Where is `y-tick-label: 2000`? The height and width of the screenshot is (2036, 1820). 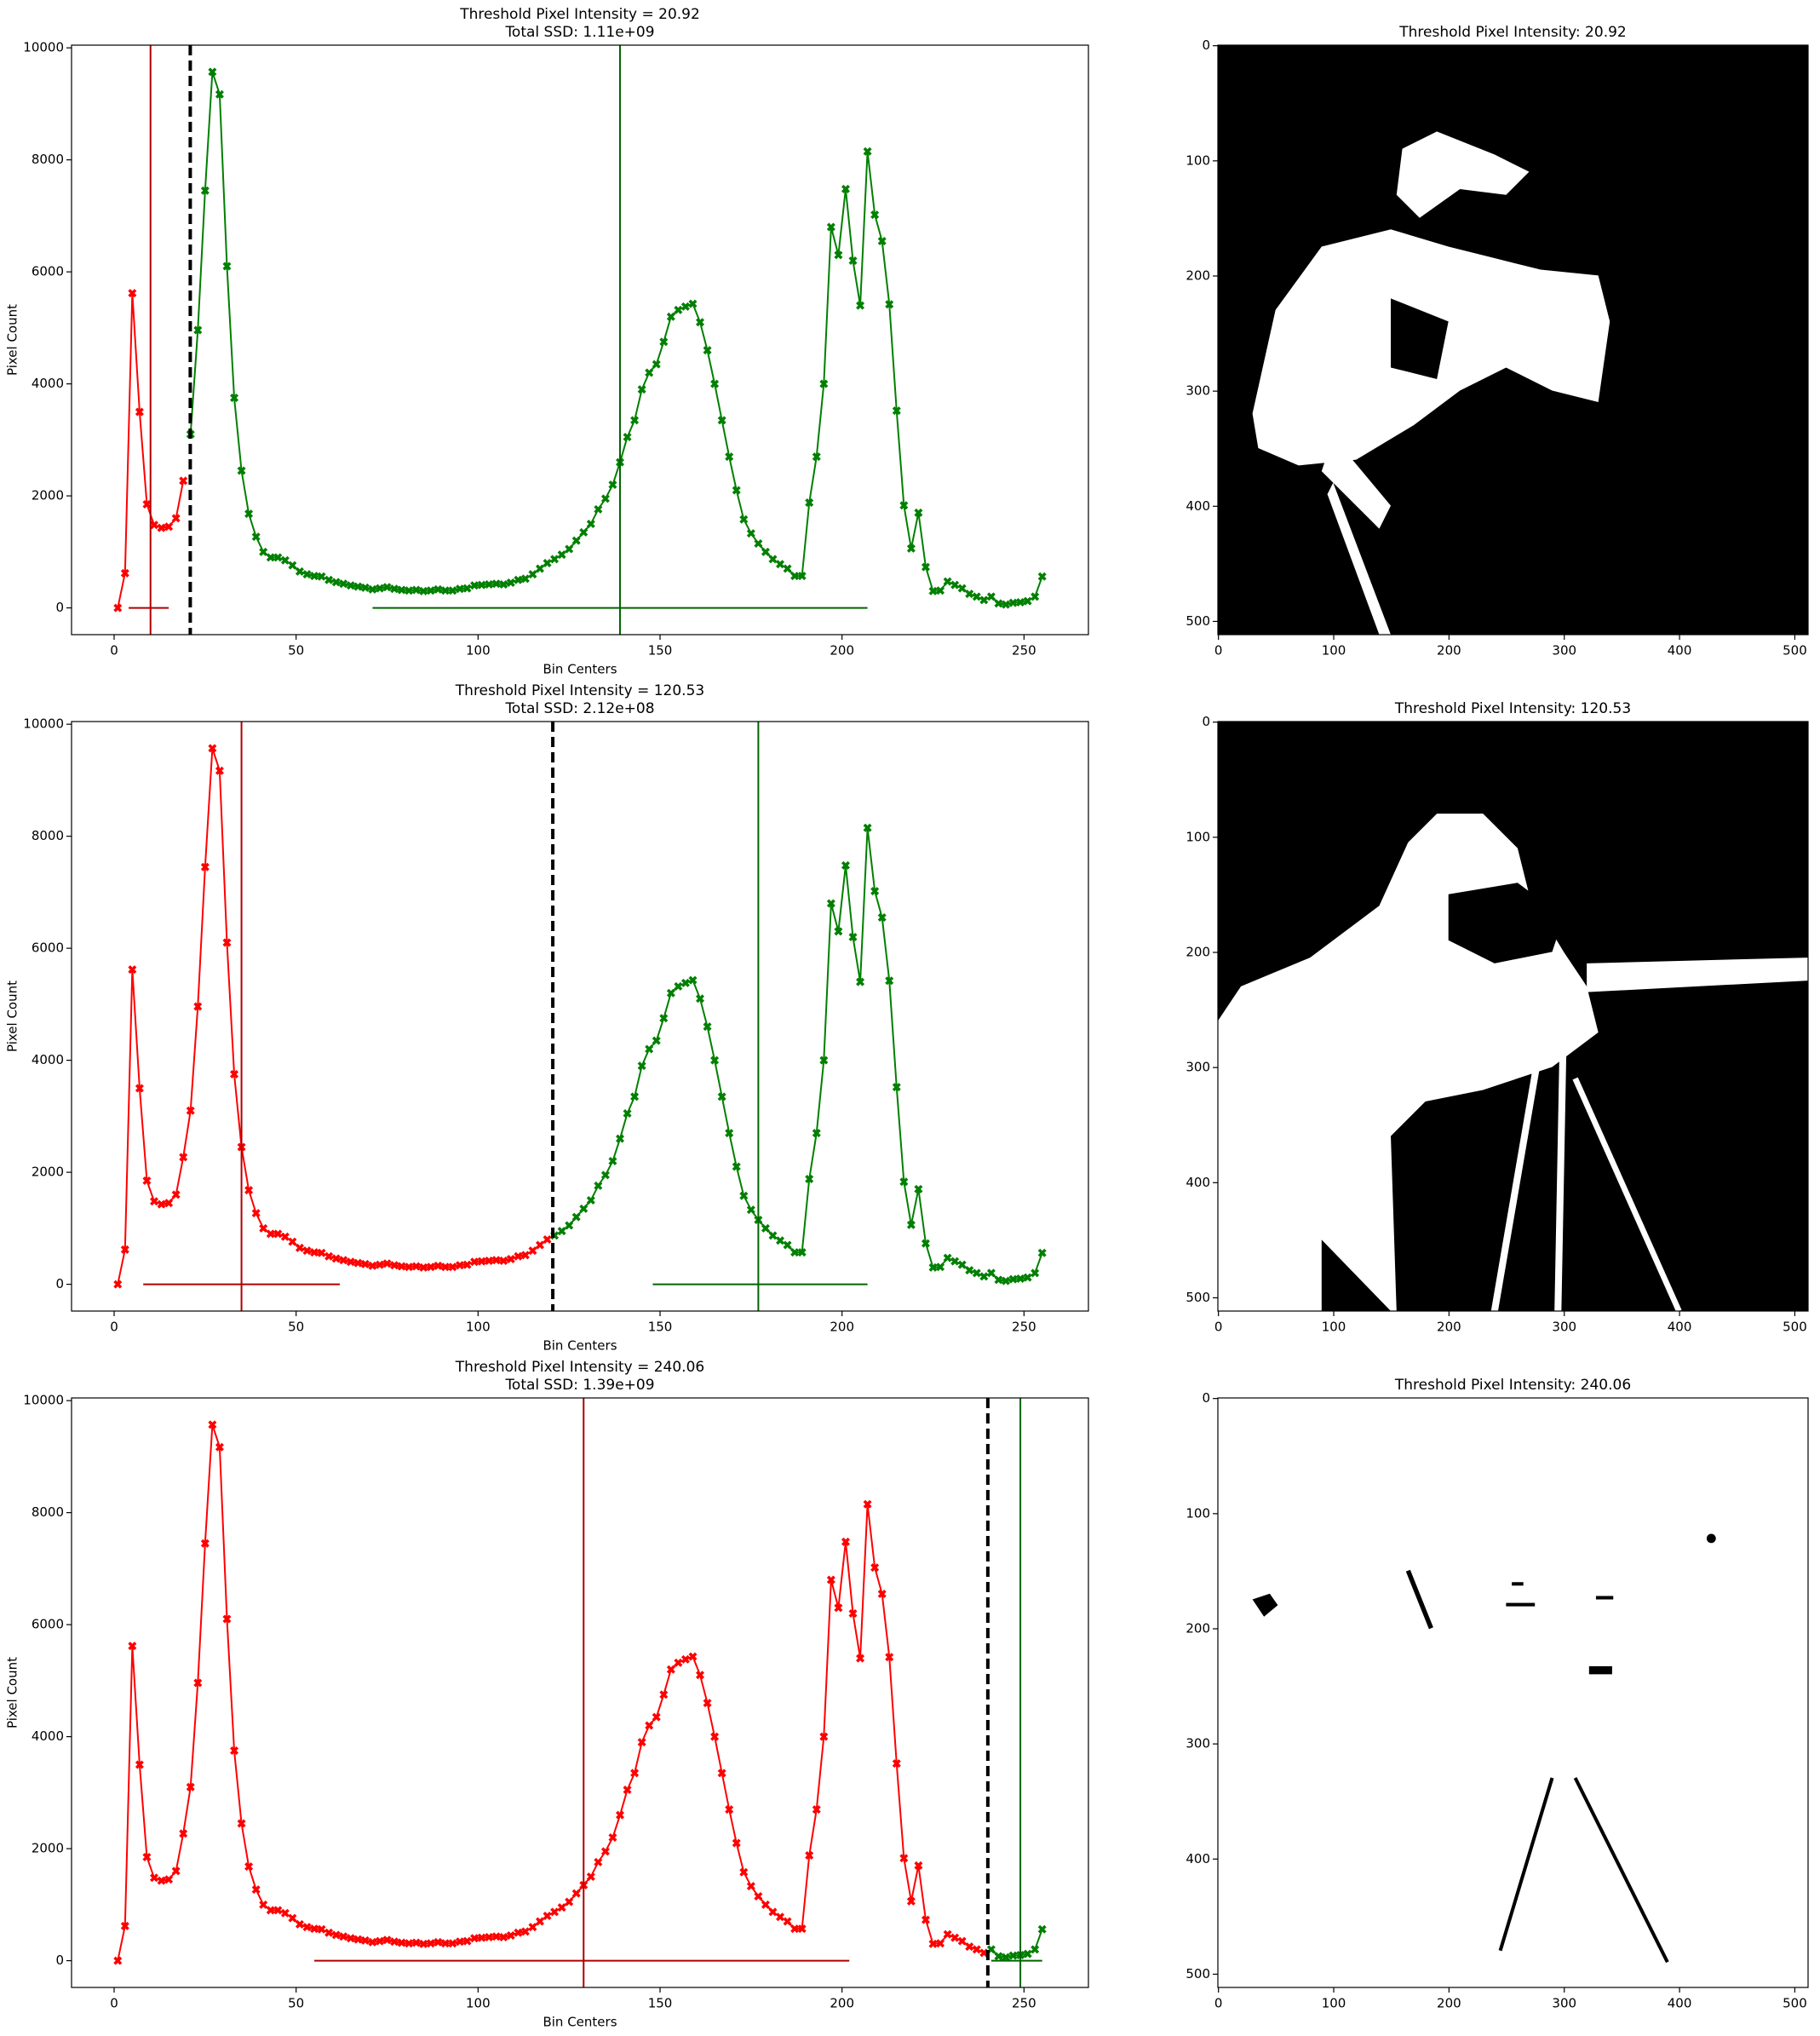
y-tick-label: 2000 is located at coordinates (48, 1172).